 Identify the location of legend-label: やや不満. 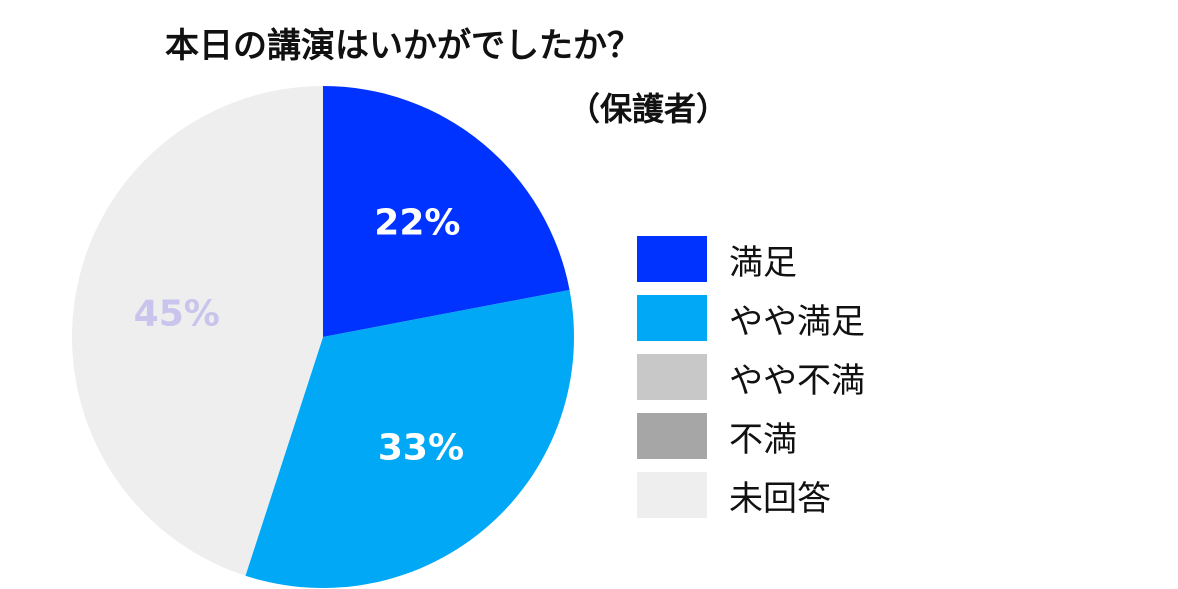
(797, 380).